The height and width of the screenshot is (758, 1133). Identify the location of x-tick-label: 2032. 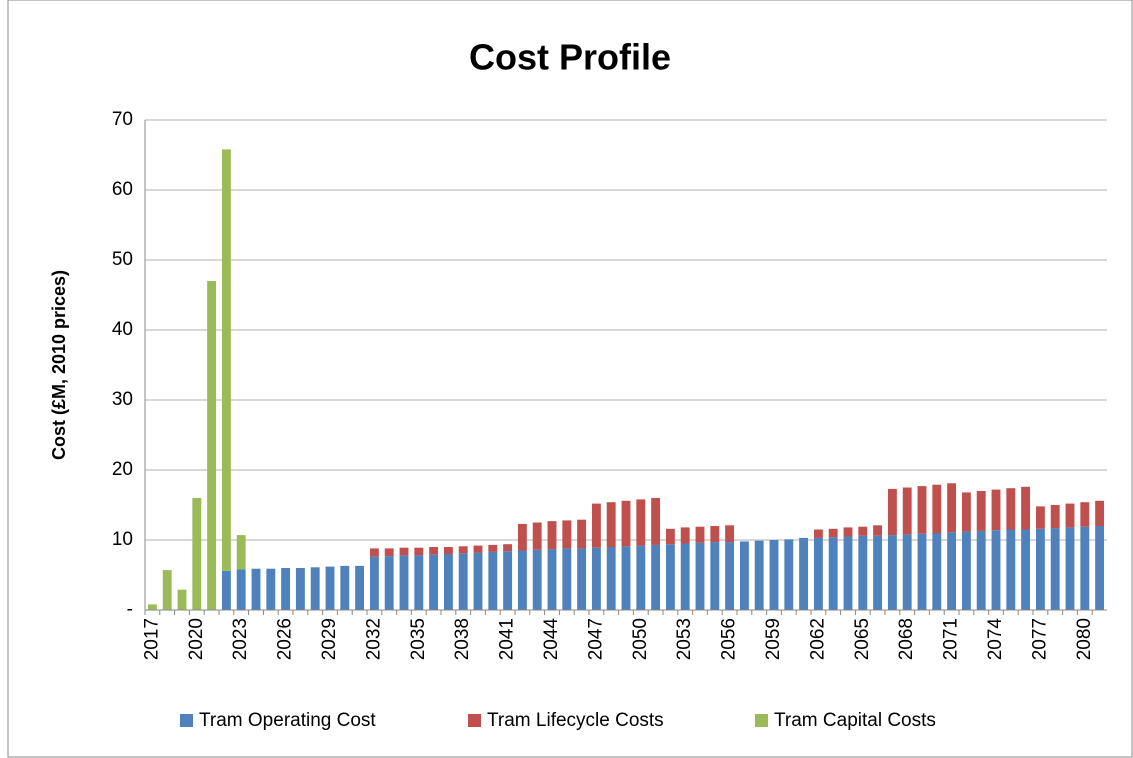
(373, 639).